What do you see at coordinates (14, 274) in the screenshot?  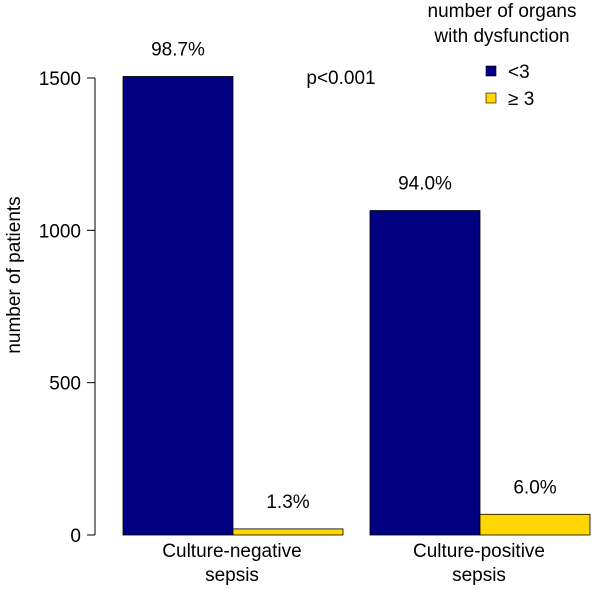 I see `y-axis-label: number of patients` at bounding box center [14, 274].